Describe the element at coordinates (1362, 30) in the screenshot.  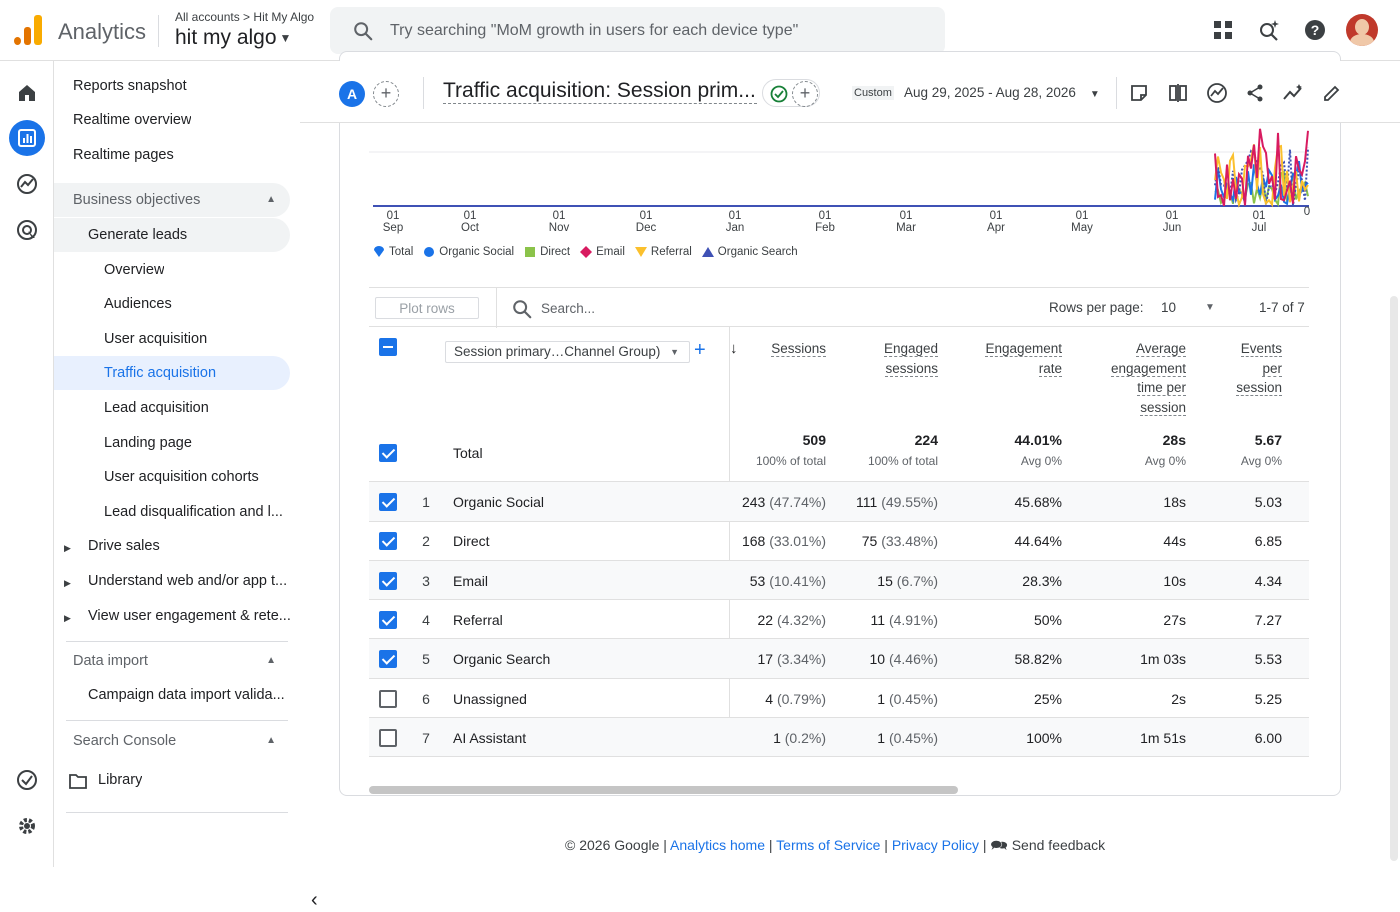
I see `account-avatar` at that location.